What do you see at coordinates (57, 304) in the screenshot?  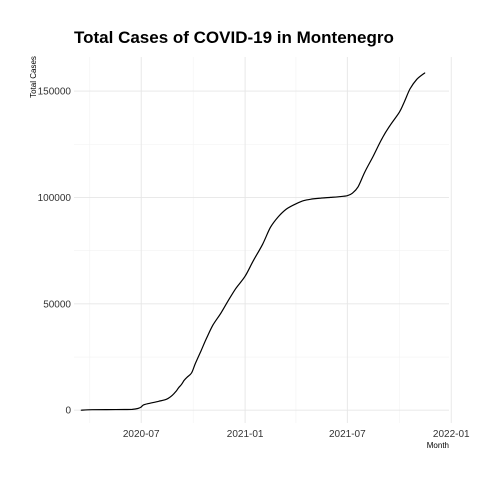 I see `y-tick-label-1: 50000` at bounding box center [57, 304].